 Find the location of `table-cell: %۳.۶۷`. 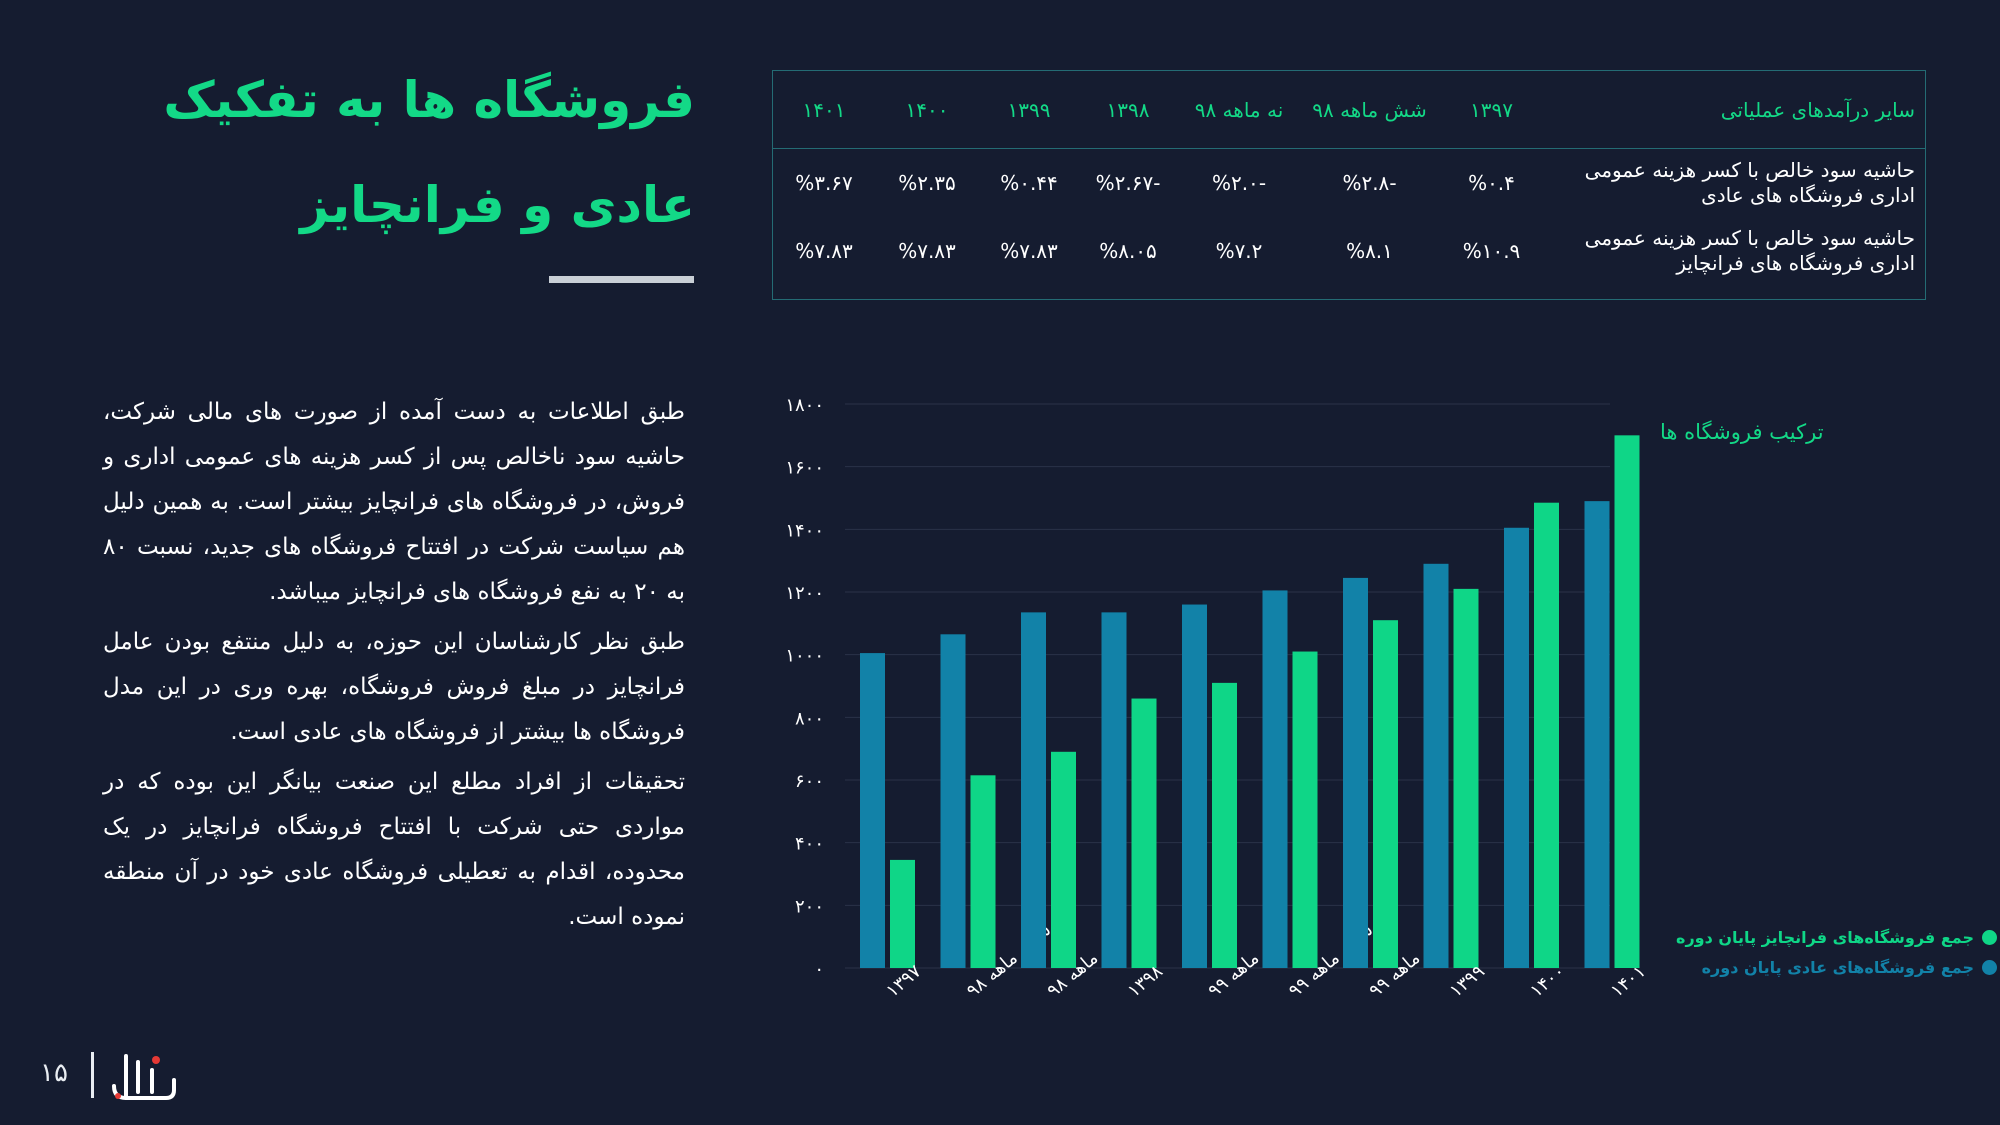

table-cell: %۳.۶۷ is located at coordinates (824, 183).